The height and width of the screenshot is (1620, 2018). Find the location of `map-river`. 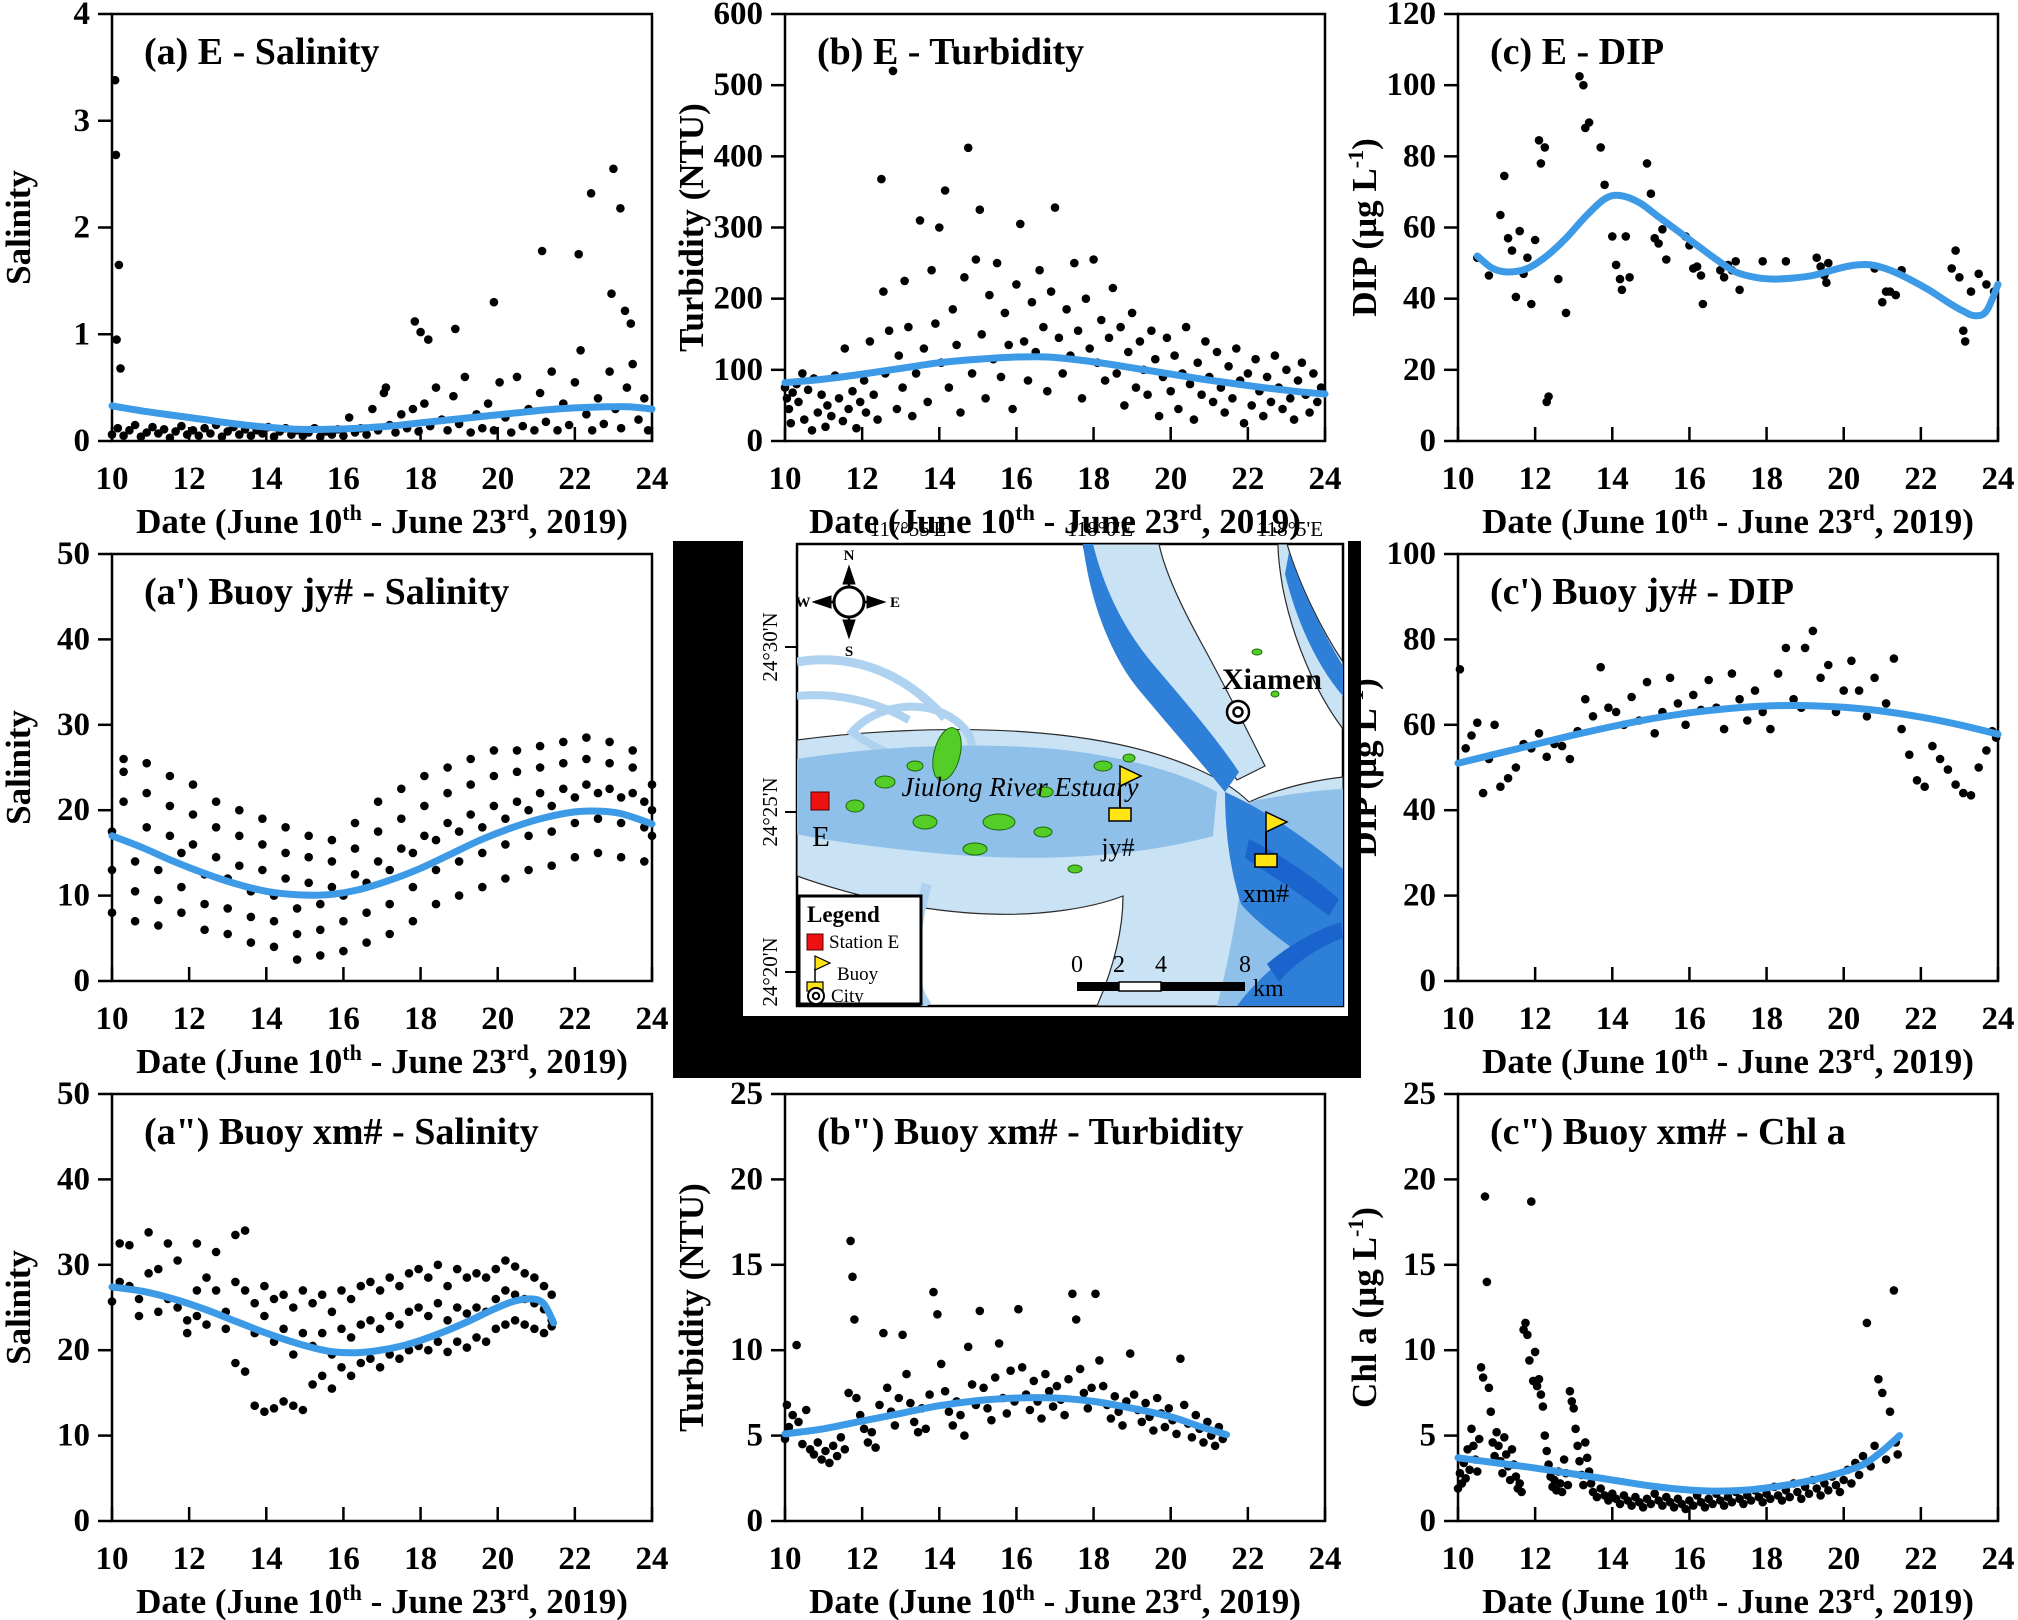

map-river is located at coordinates (854, 707).